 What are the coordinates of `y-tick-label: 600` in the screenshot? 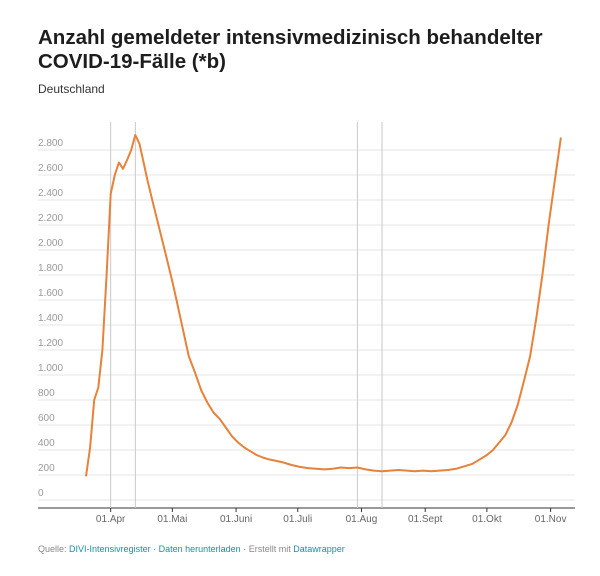 It's located at (46, 418).